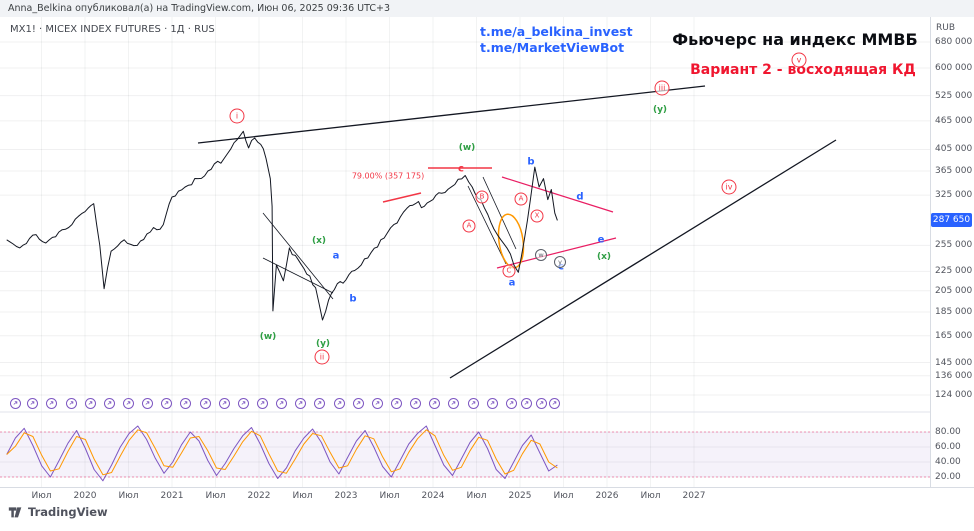  I want to click on wave-label: 79.00% (357 175), so click(388, 176).